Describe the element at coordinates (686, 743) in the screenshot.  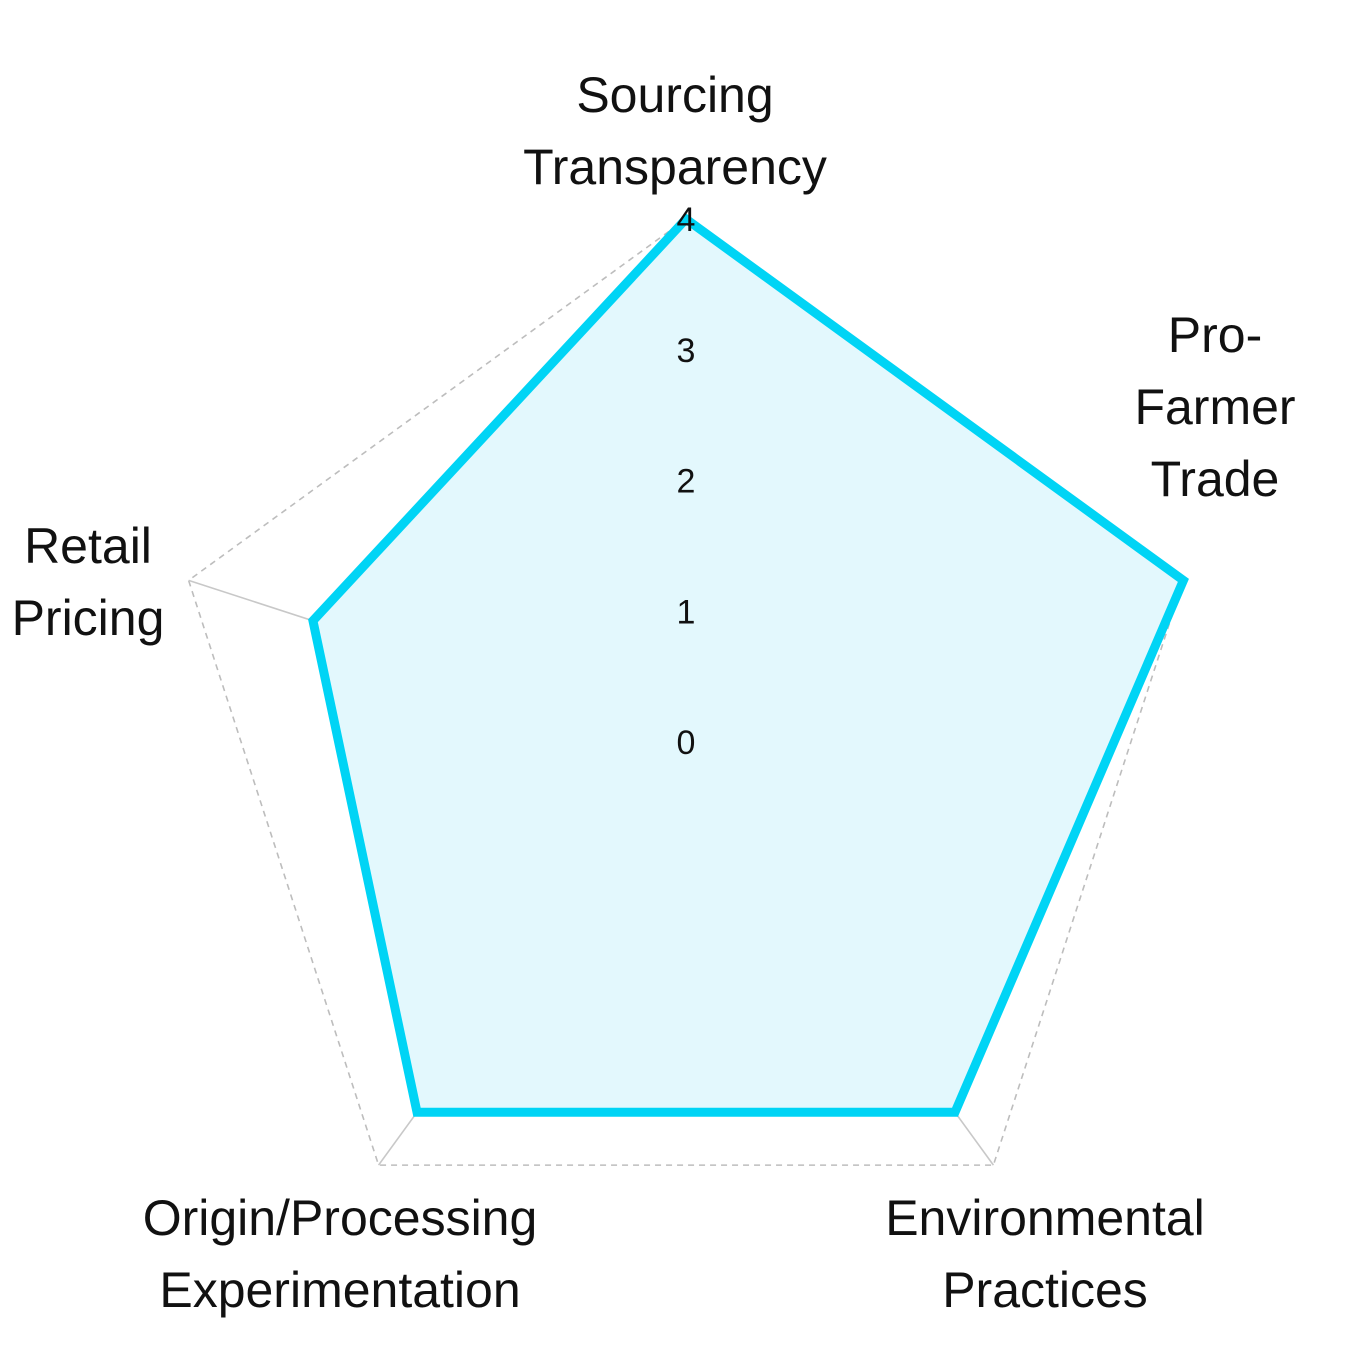
I see `tick-label-0: 0` at that location.